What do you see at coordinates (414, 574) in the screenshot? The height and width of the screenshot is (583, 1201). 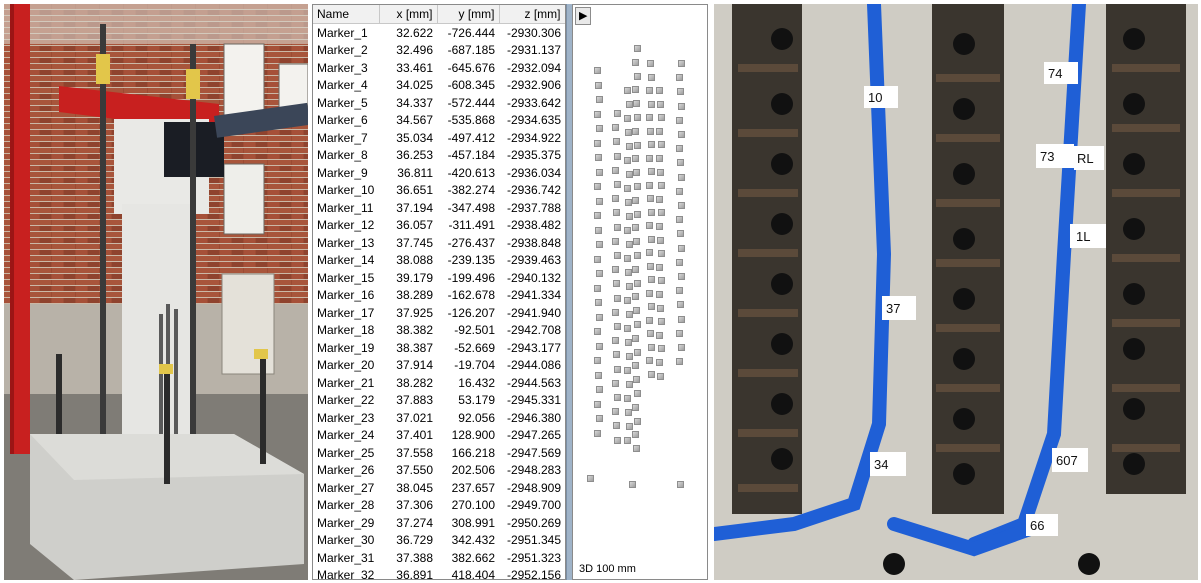 I see `x-value-cell: 36.891` at bounding box center [414, 574].